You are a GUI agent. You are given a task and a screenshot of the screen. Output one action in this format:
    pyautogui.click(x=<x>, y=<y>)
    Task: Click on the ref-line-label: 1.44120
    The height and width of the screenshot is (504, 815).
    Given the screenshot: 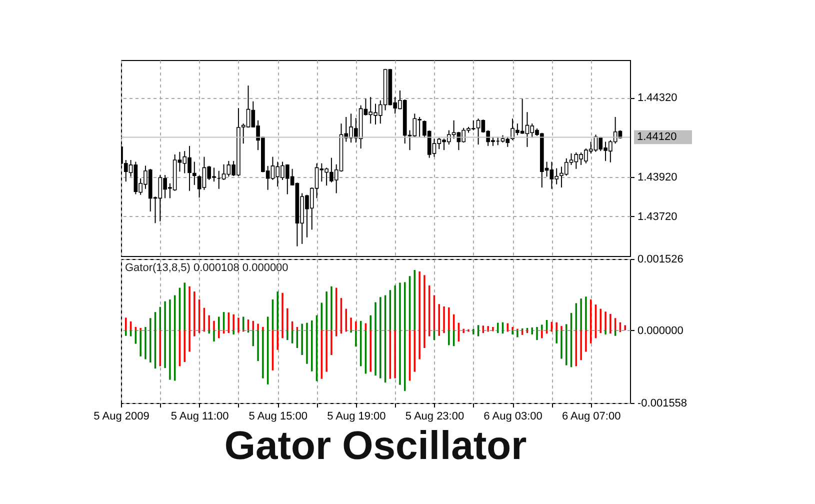 What is the action you would take?
    pyautogui.click(x=657, y=137)
    